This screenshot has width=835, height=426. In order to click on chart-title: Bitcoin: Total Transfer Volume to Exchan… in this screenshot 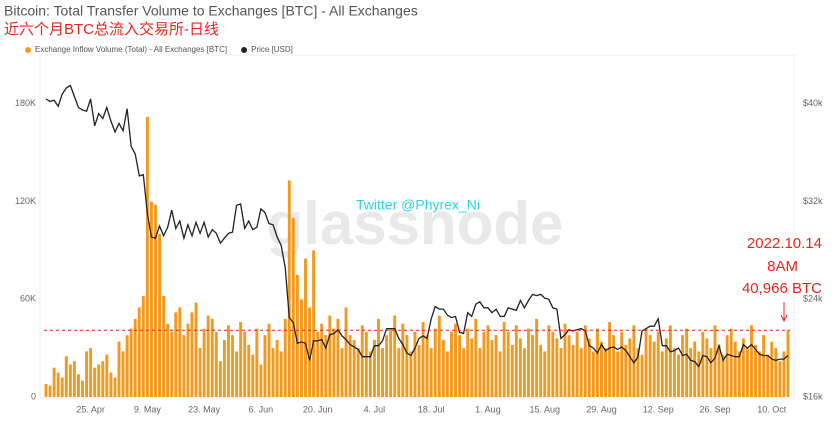, I will do `click(211, 11)`.